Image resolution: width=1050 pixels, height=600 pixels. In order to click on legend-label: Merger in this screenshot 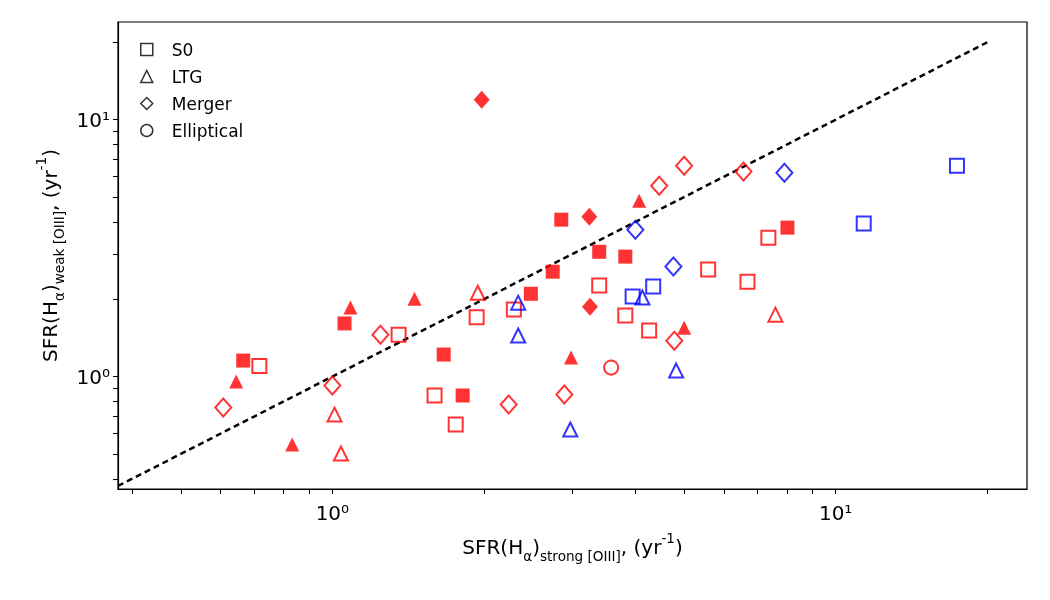, I will do `click(201, 103)`.